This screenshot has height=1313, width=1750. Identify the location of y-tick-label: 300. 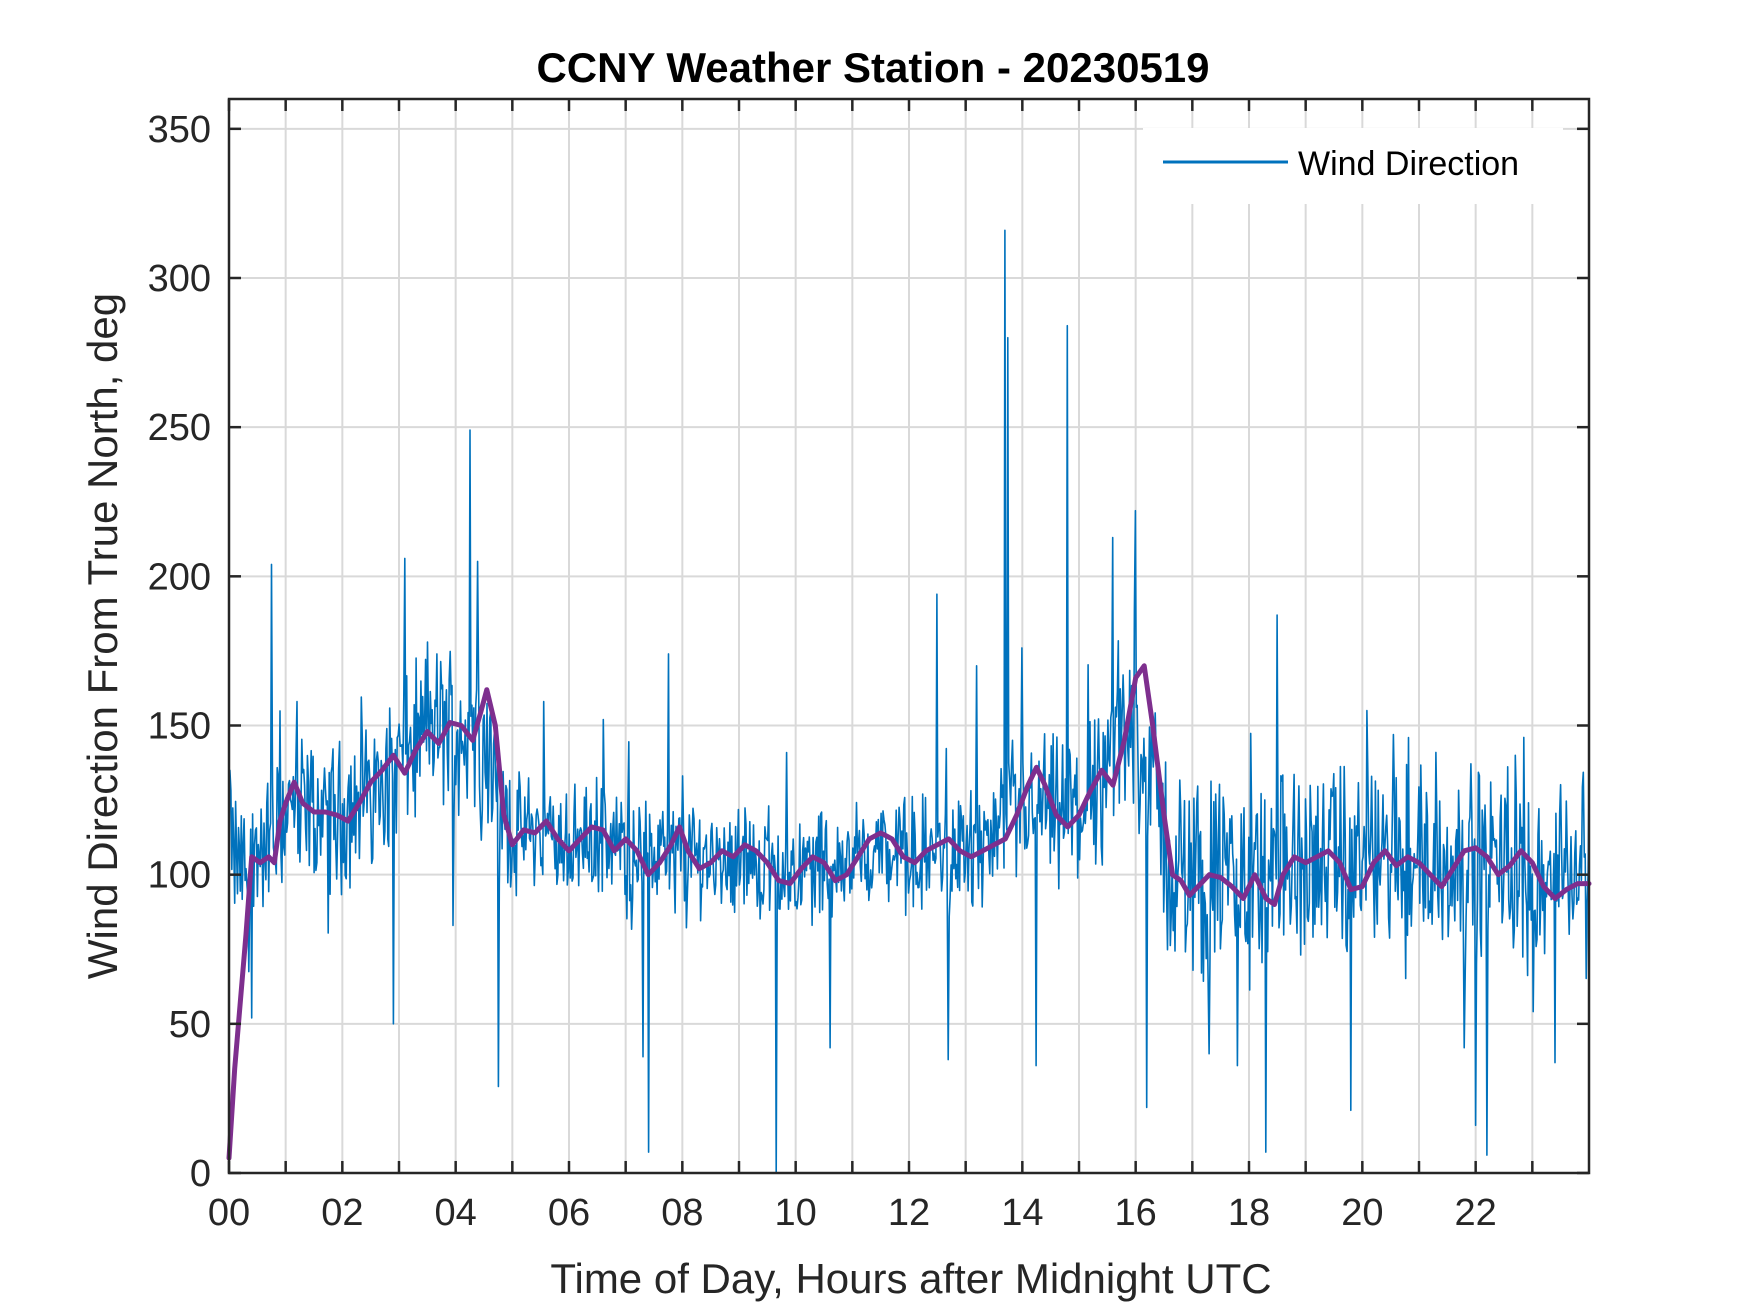
(179, 279).